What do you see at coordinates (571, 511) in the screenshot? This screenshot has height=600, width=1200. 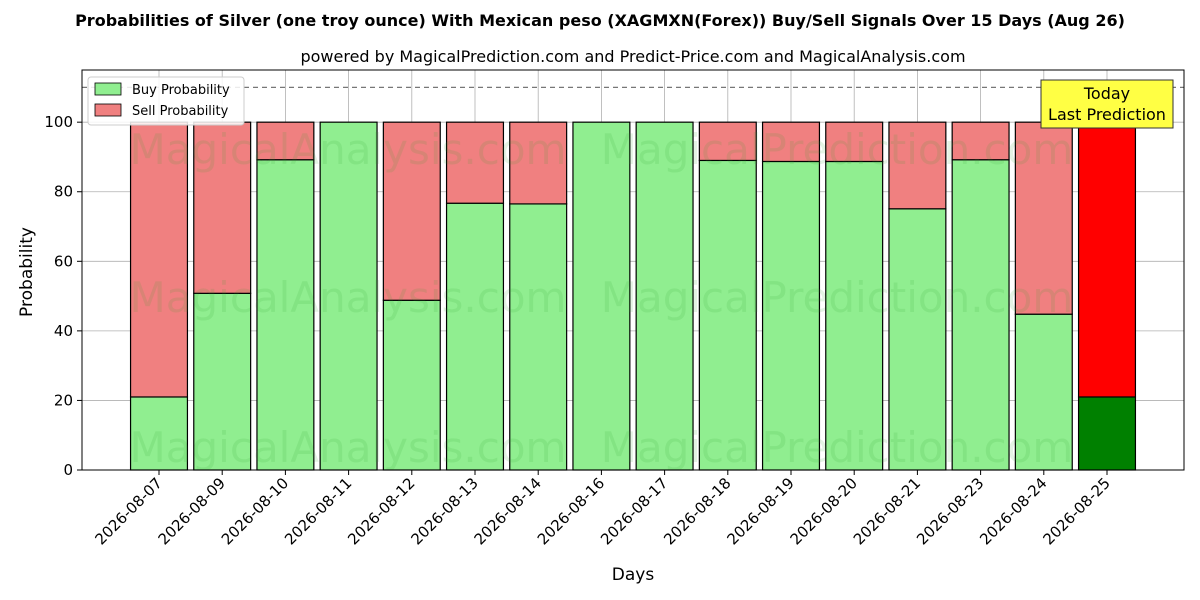 I see `x-tick-label: 2026-08-16` at bounding box center [571, 511].